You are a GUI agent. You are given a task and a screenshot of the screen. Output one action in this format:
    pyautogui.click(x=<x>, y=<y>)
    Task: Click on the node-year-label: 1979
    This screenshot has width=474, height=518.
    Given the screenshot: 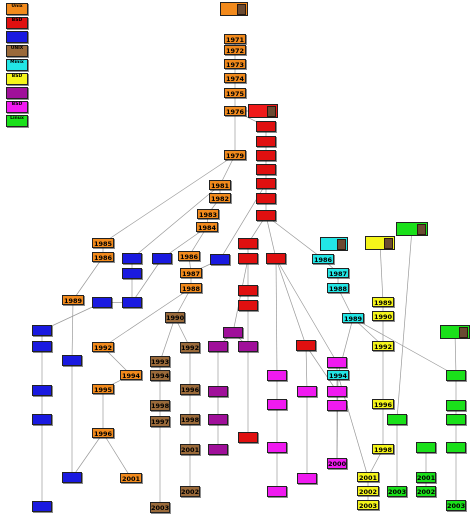 What is the action you would take?
    pyautogui.click(x=235, y=156)
    